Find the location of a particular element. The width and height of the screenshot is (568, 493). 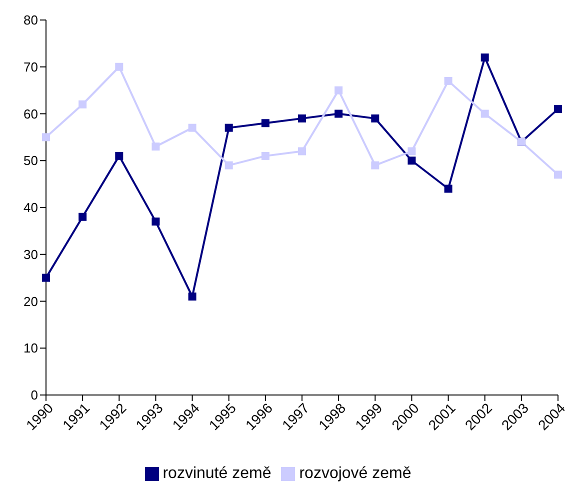

y-tick-label: 50 is located at coordinates (31, 160).